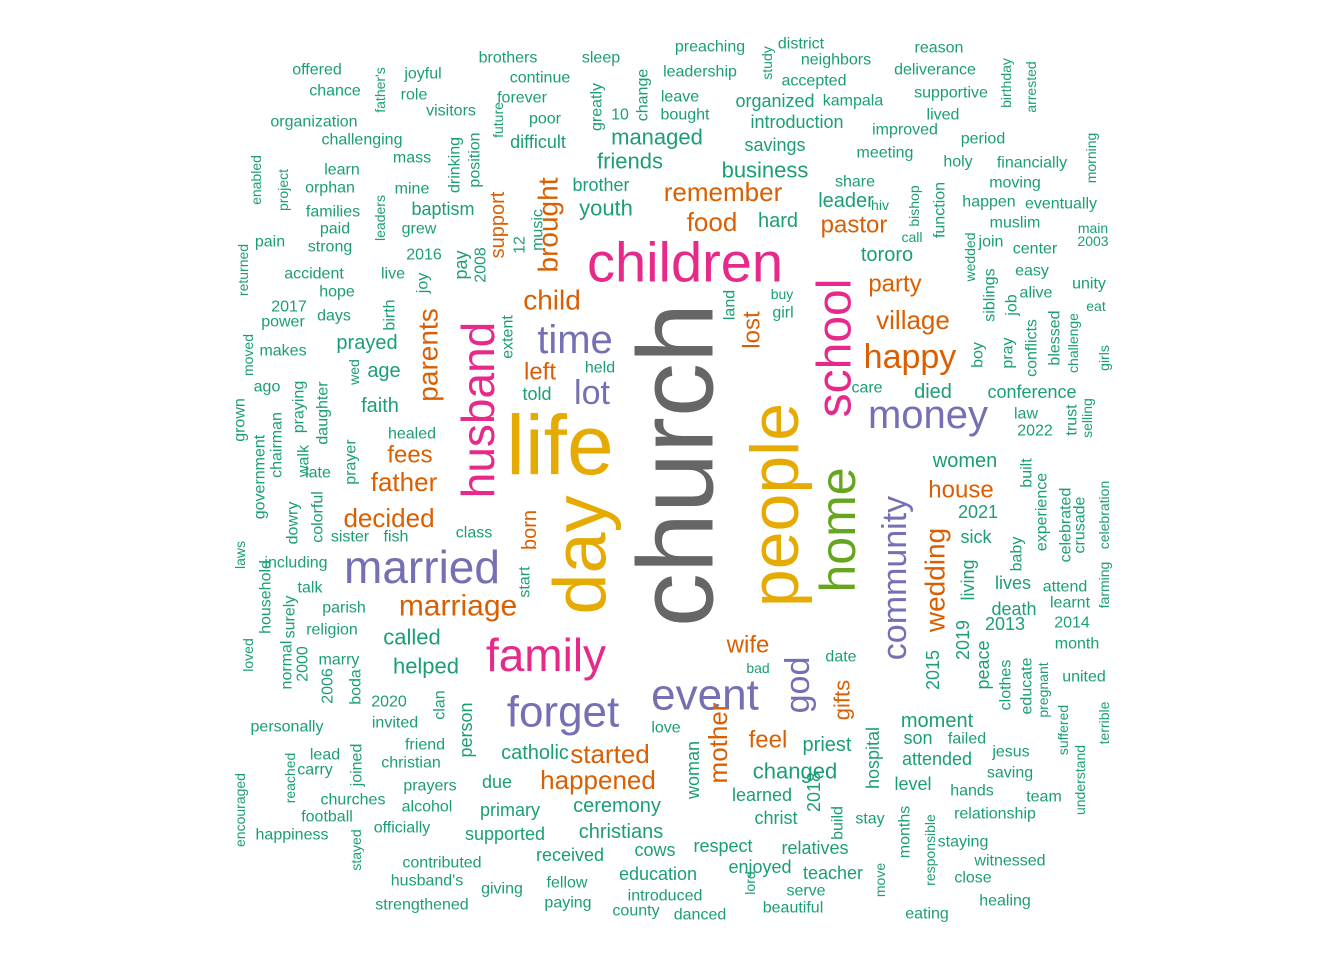  I want to click on word: conference, so click(1031, 392).